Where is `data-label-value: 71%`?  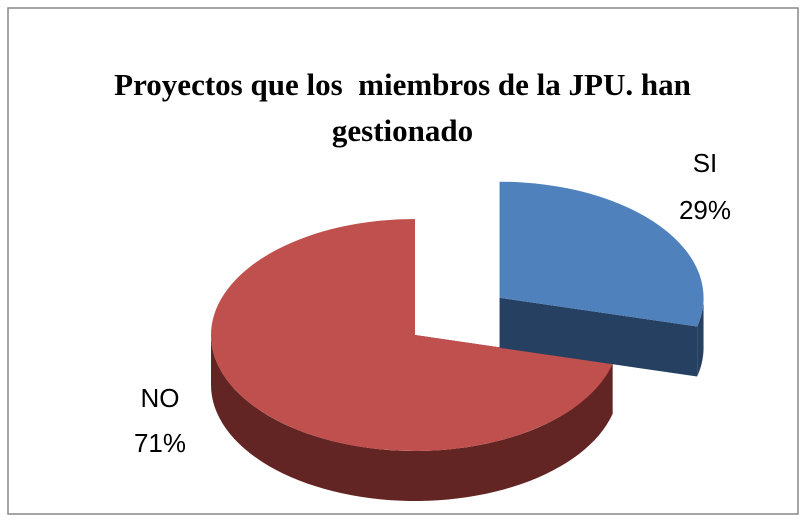
data-label-value: 71% is located at coordinates (160, 443).